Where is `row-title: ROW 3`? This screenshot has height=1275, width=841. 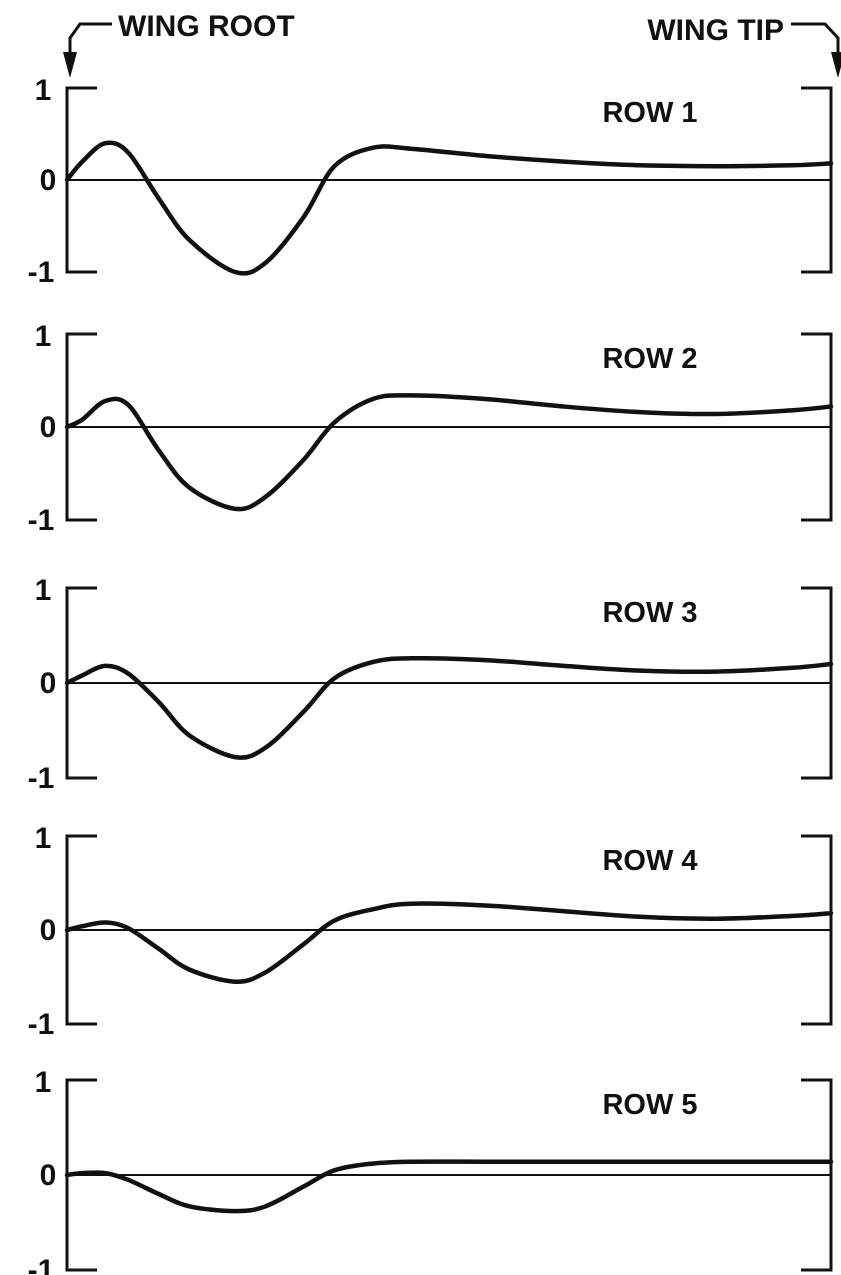
row-title: ROW 3 is located at coordinates (649, 613).